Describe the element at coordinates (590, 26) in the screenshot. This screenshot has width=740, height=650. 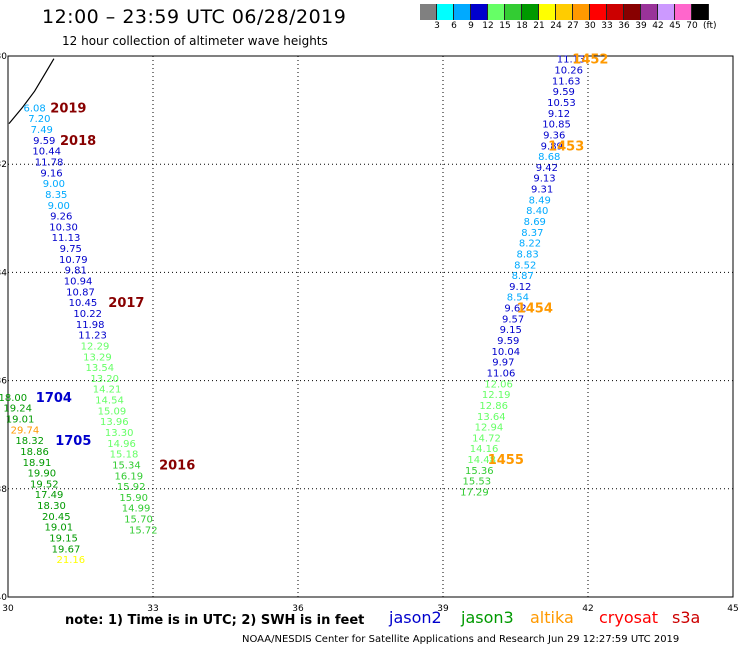
I see `legend-label: 30` at that location.